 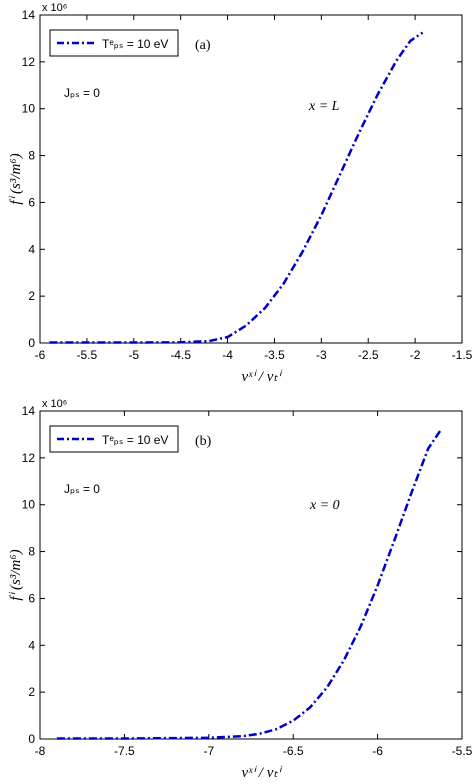 What do you see at coordinates (227, 355) in the screenshot?
I see `x-tick-label: -4` at bounding box center [227, 355].